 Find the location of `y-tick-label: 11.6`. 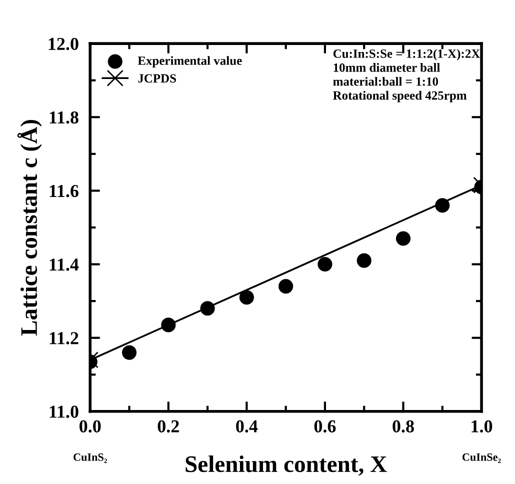

y-tick-label: 11.6 is located at coordinates (64, 191).